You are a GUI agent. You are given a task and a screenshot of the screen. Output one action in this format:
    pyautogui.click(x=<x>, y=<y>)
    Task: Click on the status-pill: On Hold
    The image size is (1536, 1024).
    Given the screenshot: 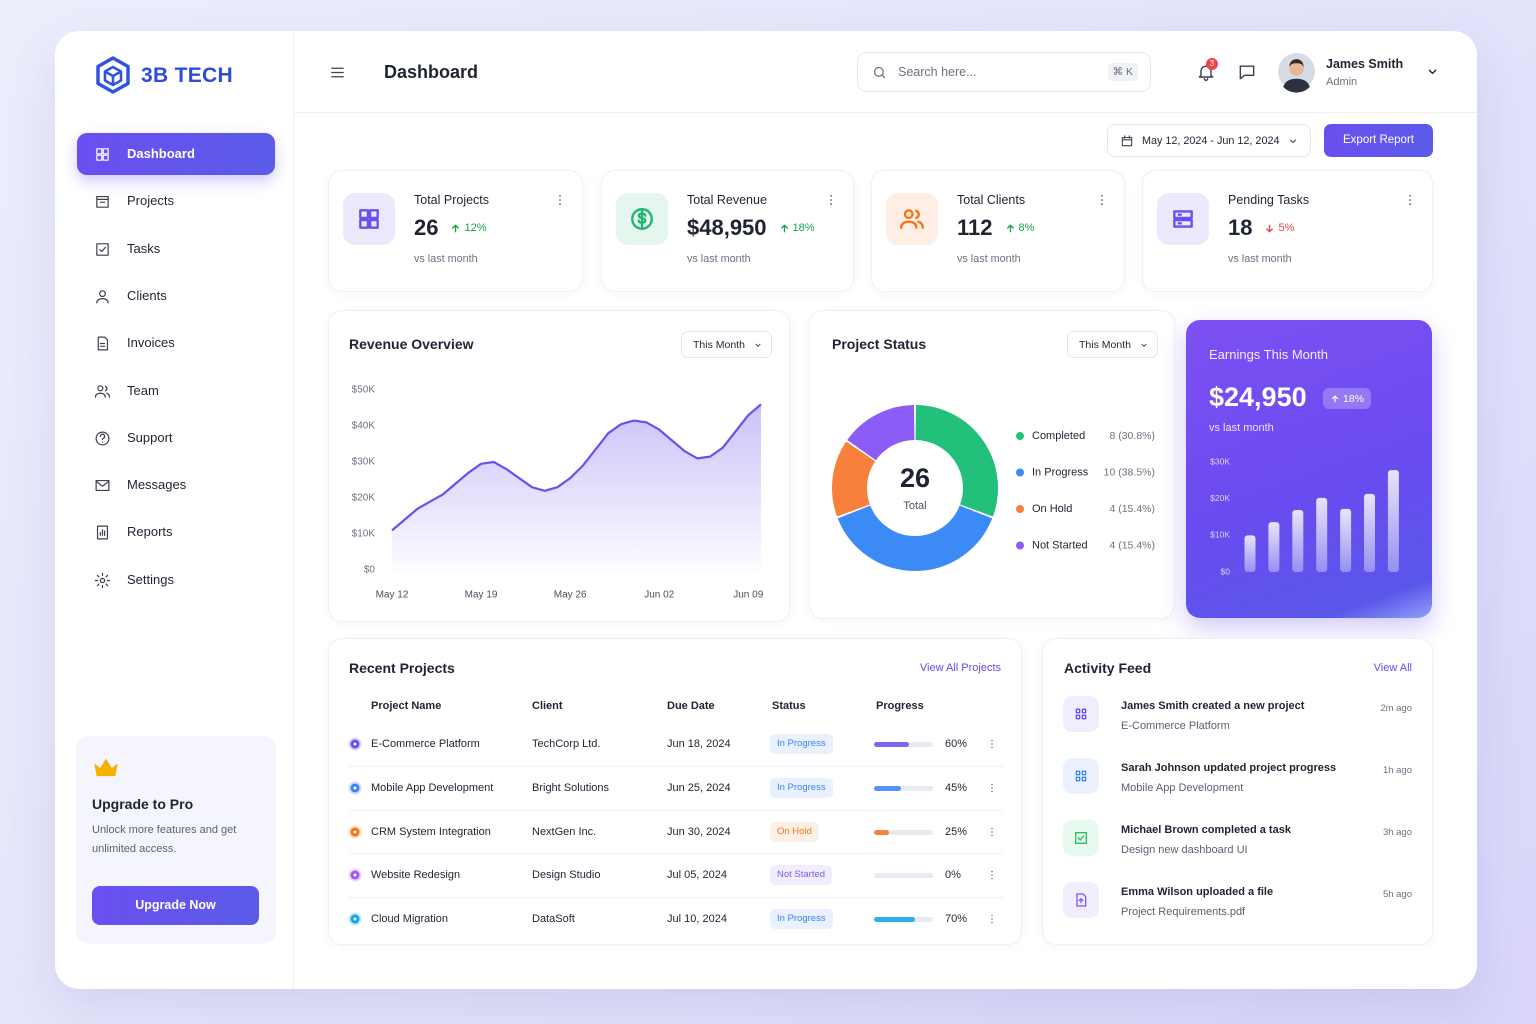 What is the action you would take?
    pyautogui.click(x=794, y=832)
    